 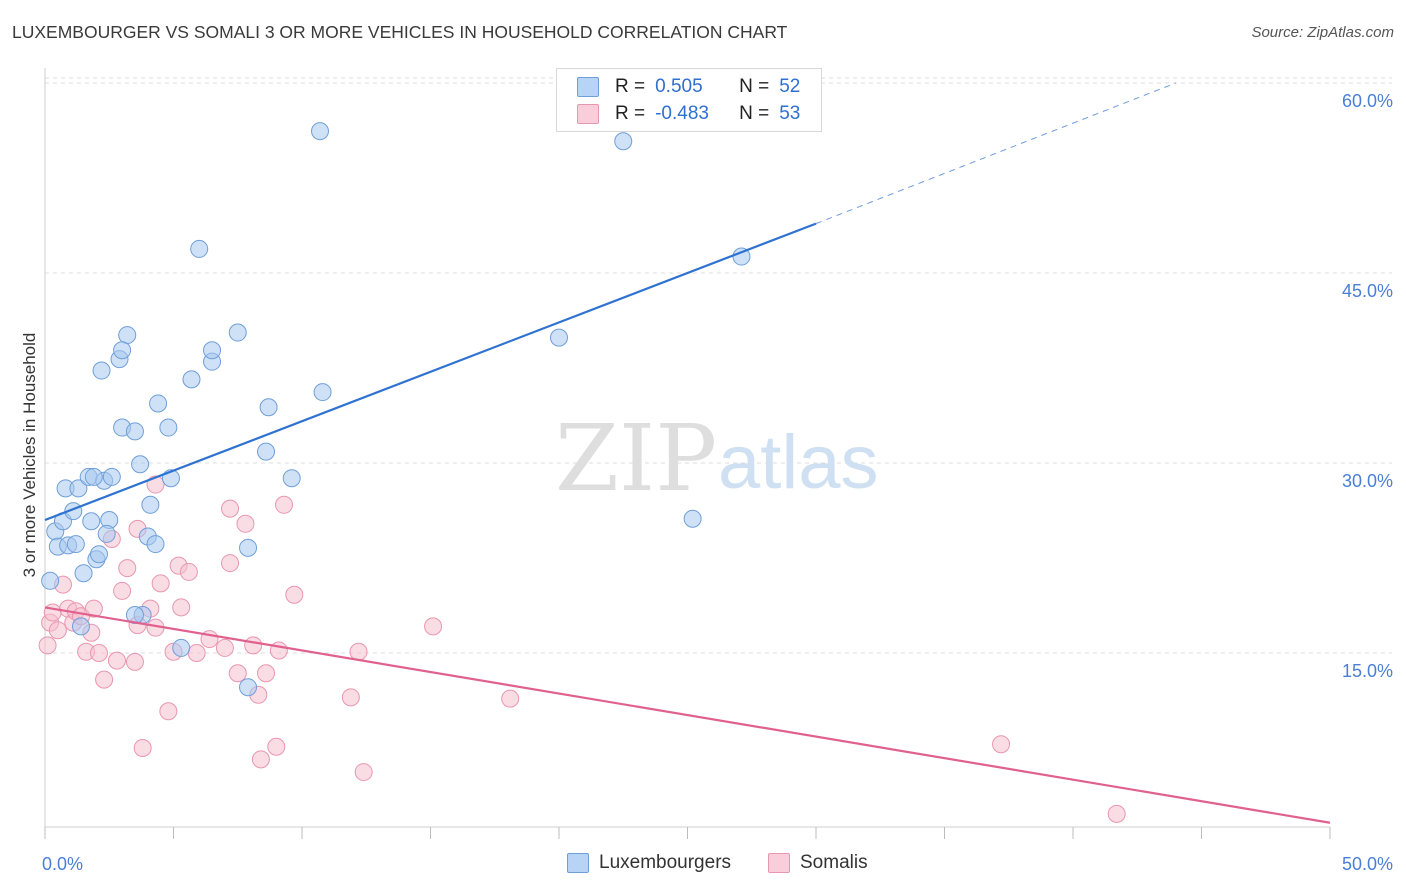 I want to click on legend-r-value: 0.505, so click(x=679, y=86).